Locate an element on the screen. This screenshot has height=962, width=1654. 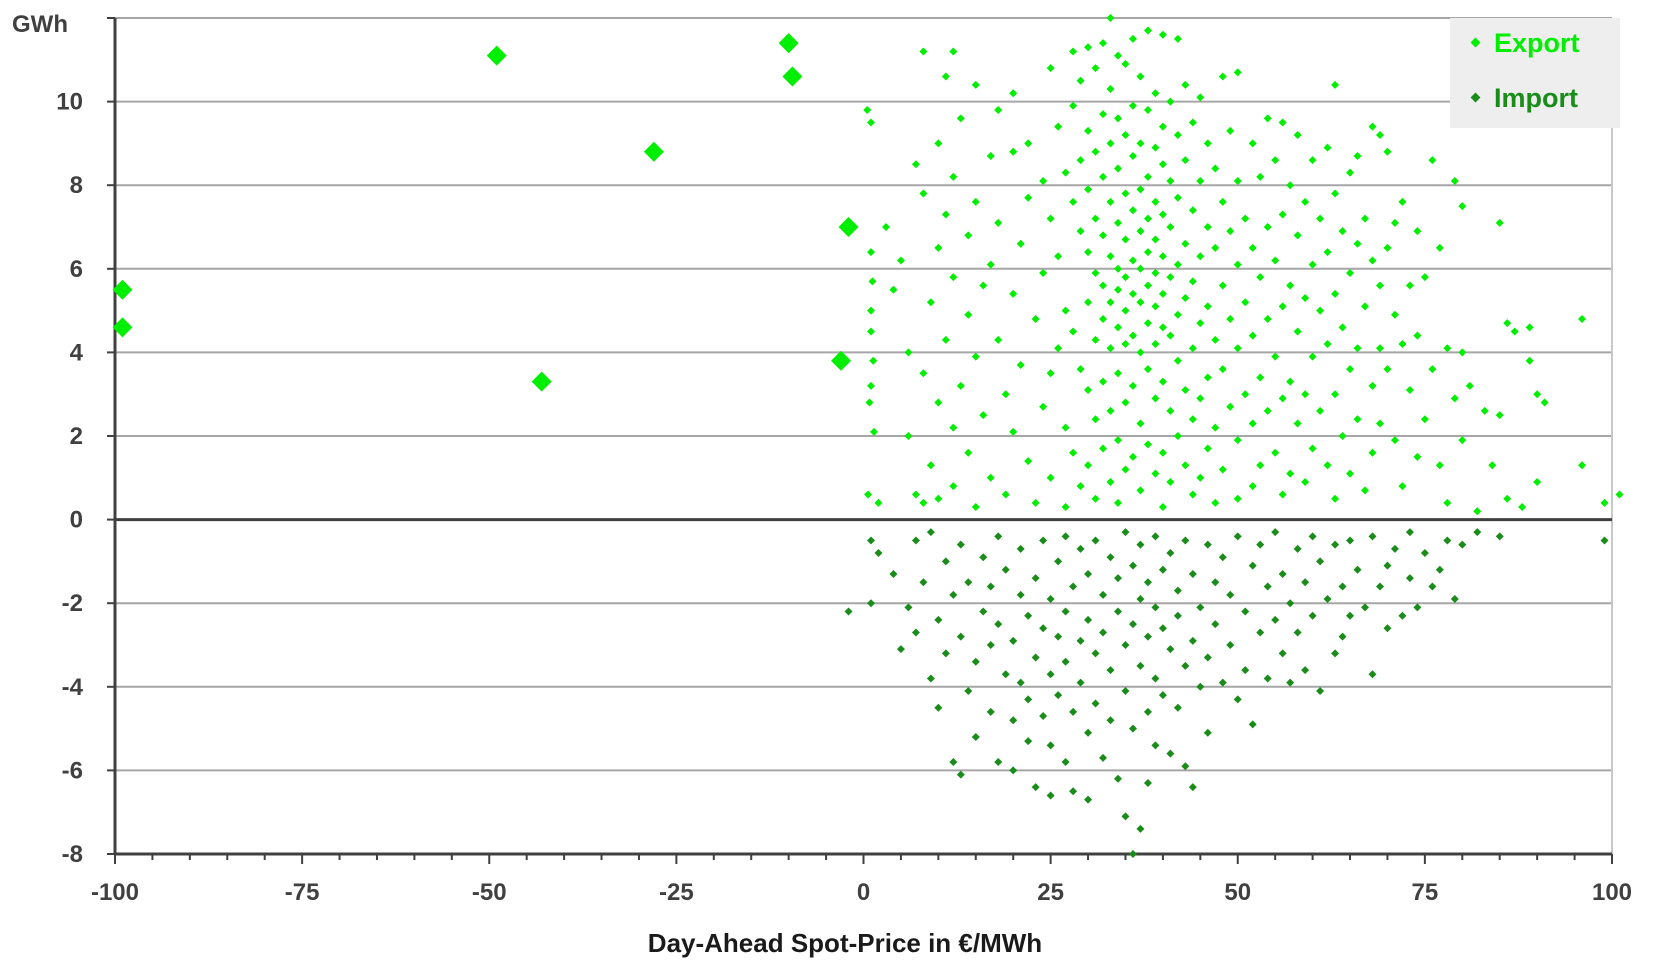
x-tick-label: -25 is located at coordinates (676, 892).